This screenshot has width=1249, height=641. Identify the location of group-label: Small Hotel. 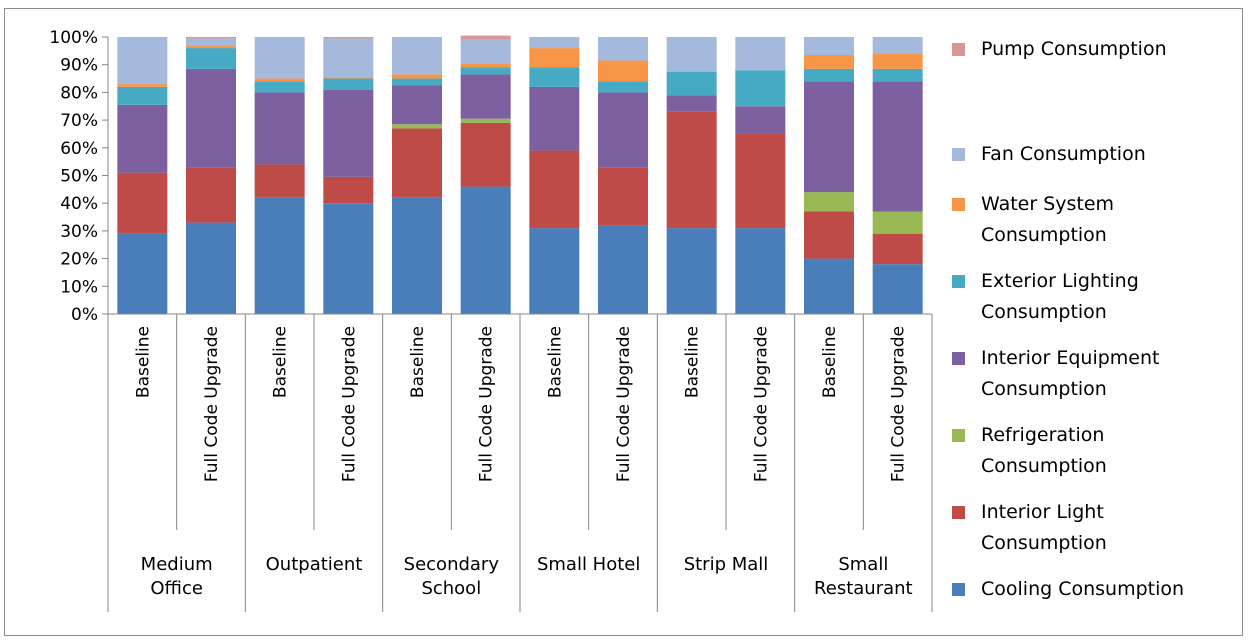
(588, 564).